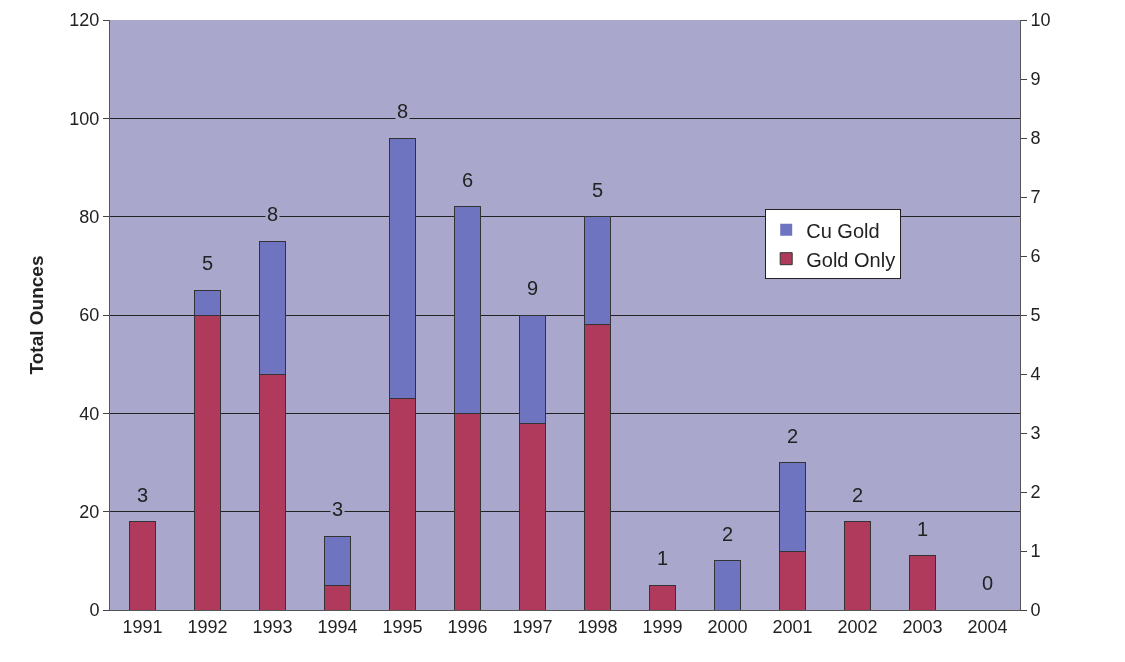 The height and width of the screenshot is (662, 1125). I want to click on y2-tick-label: 0, so click(1035, 610).